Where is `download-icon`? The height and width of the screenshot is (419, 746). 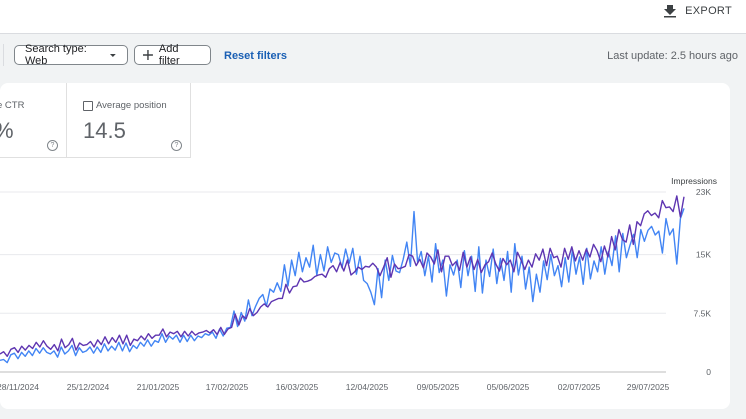
download-icon is located at coordinates (670, 11).